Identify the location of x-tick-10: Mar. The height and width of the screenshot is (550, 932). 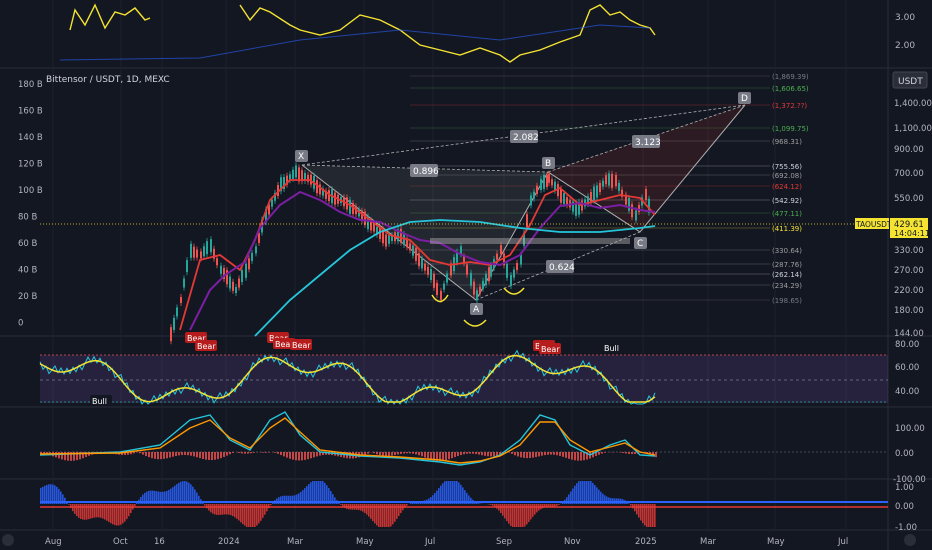
(708, 542).